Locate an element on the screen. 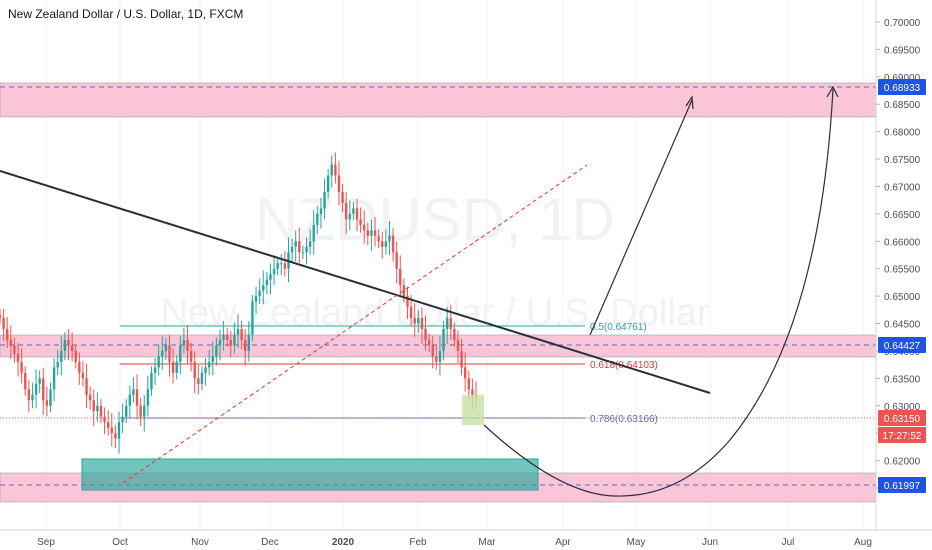 The height and width of the screenshot is (550, 932). y-tick-label: 0.68500 is located at coordinates (902, 105).